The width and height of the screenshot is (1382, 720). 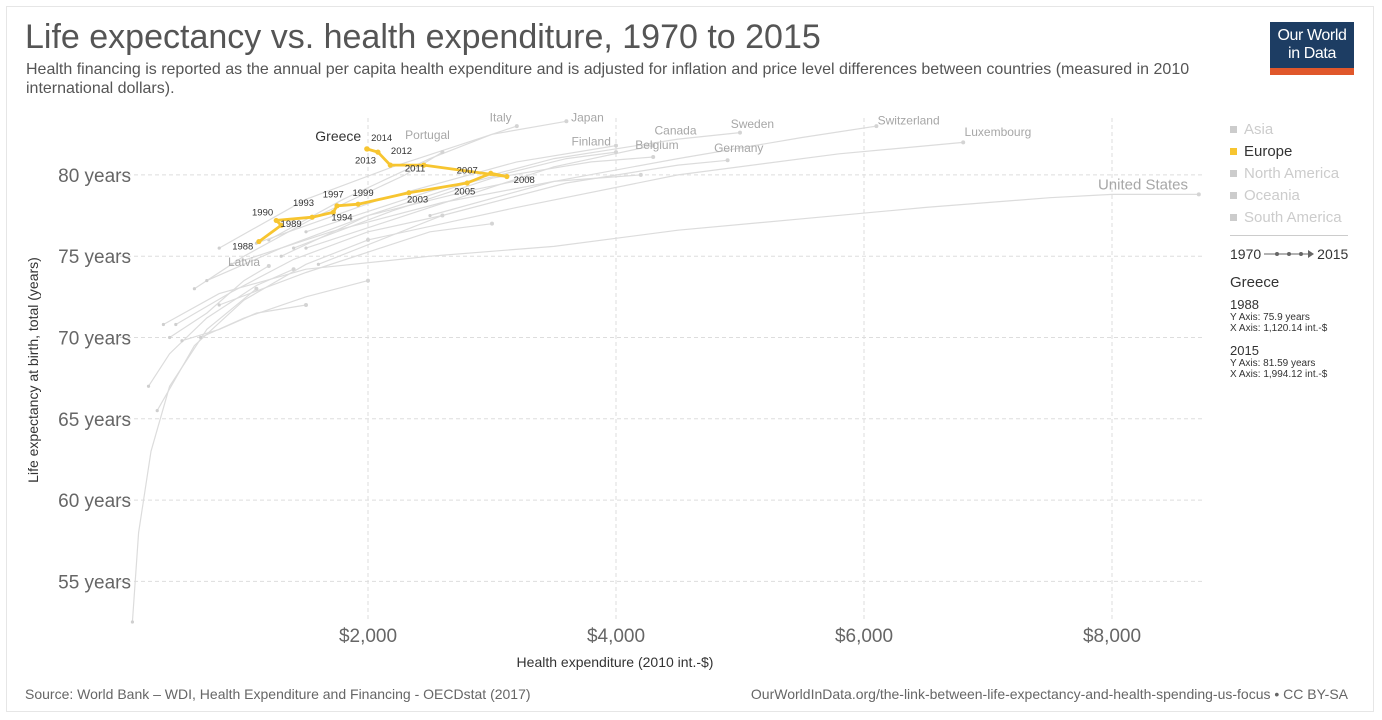 I want to click on background-series-japan, so click(x=393, y=184).